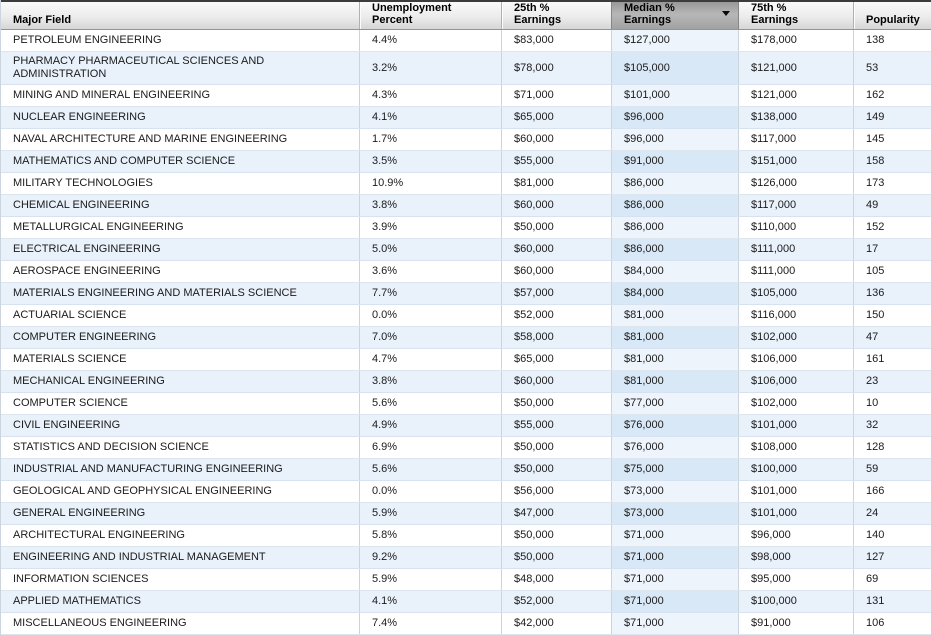 The height and width of the screenshot is (635, 932). Describe the element at coordinates (70, 315) in the screenshot. I see `cell-major: ACTUARIAL SCIENCE` at that location.